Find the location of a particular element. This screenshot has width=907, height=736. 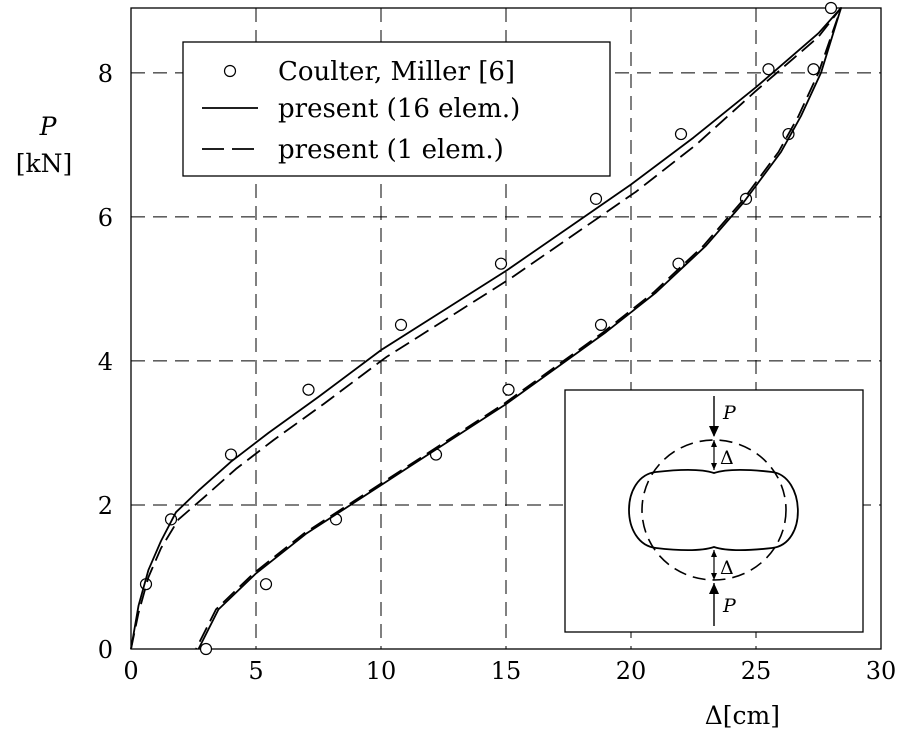

inset-load-label-bottom: P is located at coordinates (729, 606).